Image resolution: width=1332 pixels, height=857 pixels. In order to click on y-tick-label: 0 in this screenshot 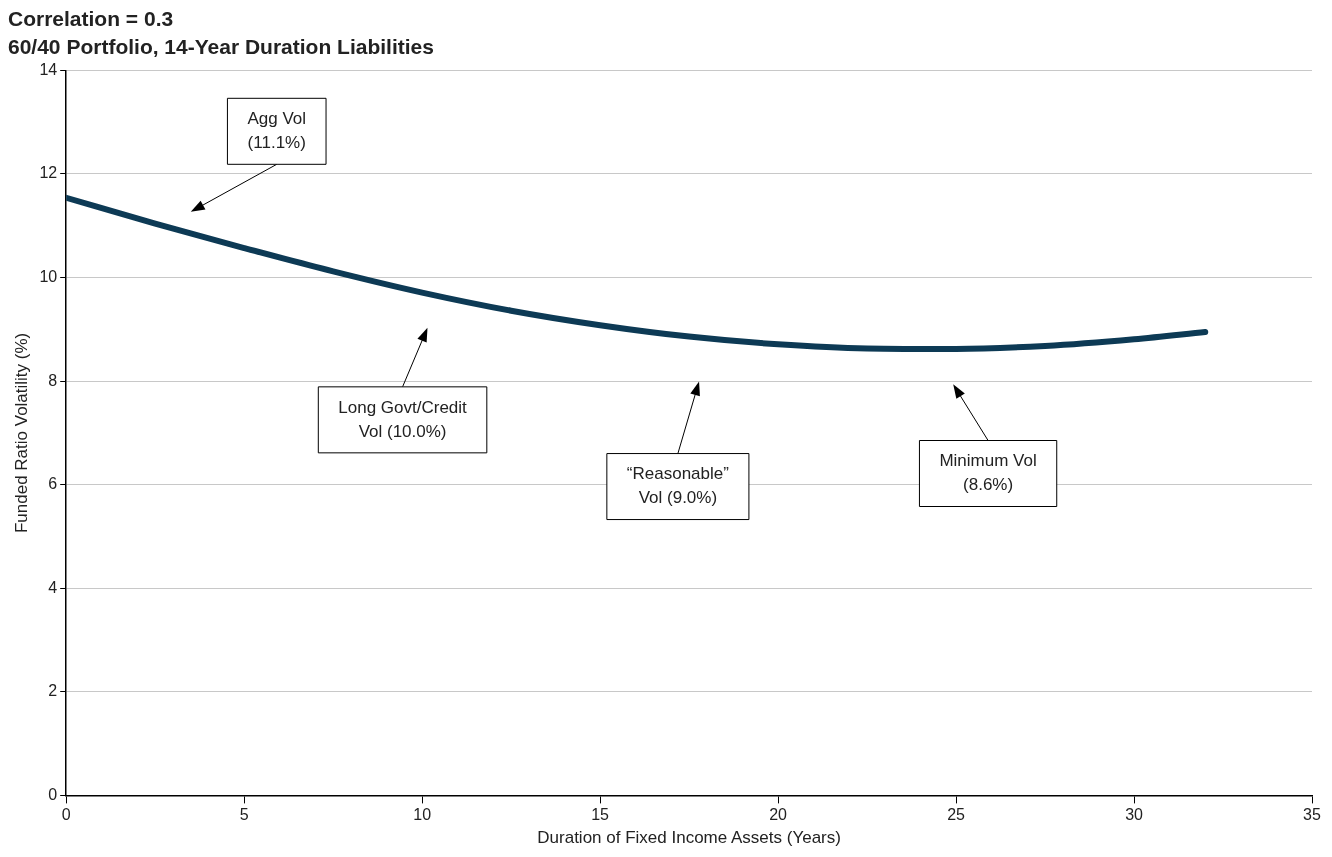, I will do `click(53, 794)`.